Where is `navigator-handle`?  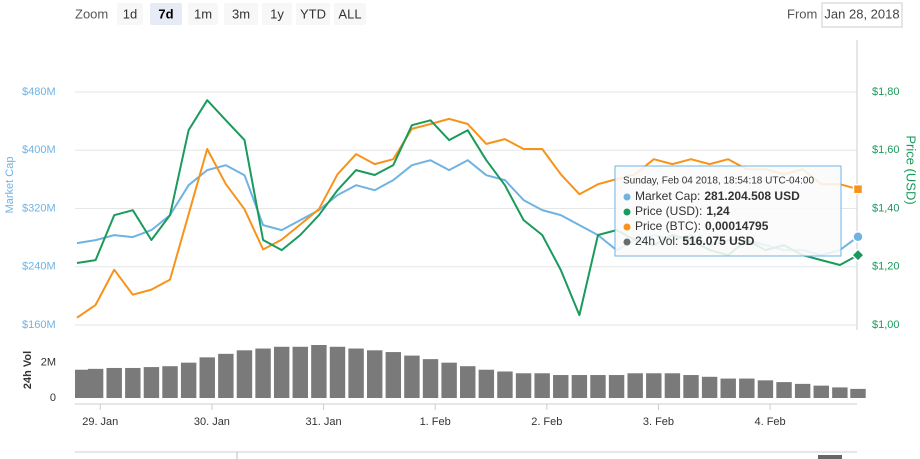
navigator-handle is located at coordinates (830, 457).